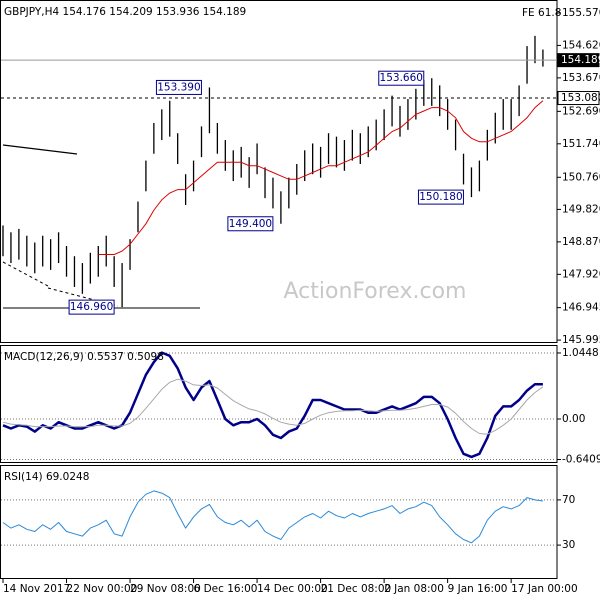  I want to click on price-level-label: 153.080, so click(580, 98).